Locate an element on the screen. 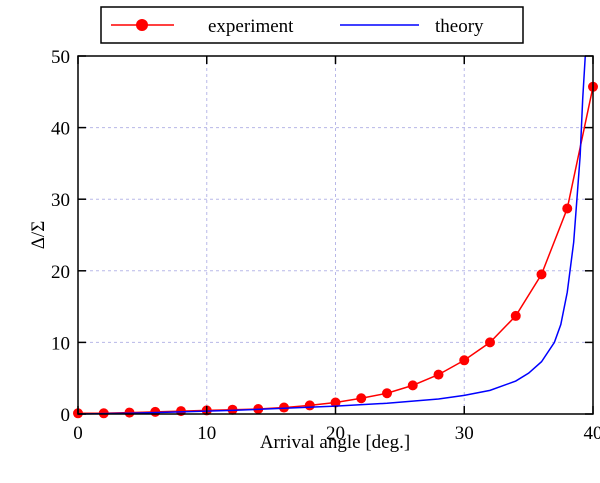  x-tick-label: 30 is located at coordinates (464, 433).